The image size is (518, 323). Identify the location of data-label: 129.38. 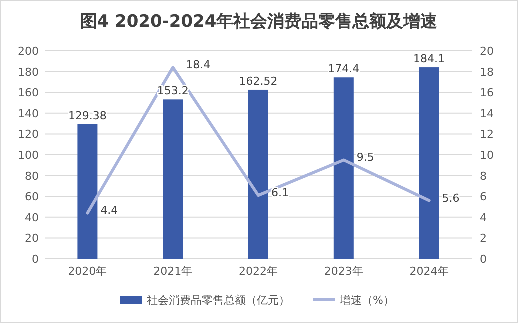
(87, 115).